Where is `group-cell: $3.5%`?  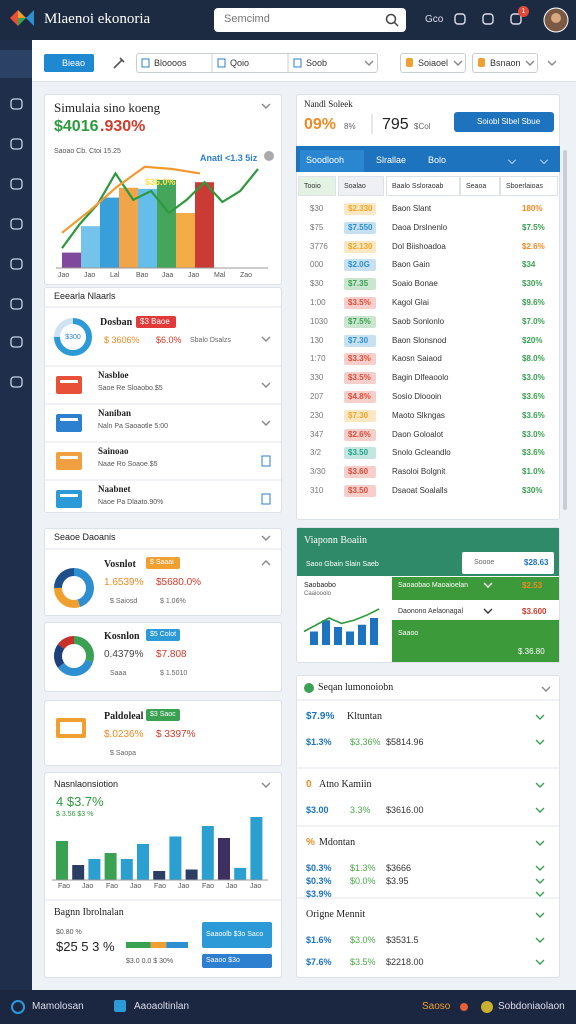
group-cell: $3.5% is located at coordinates (363, 962).